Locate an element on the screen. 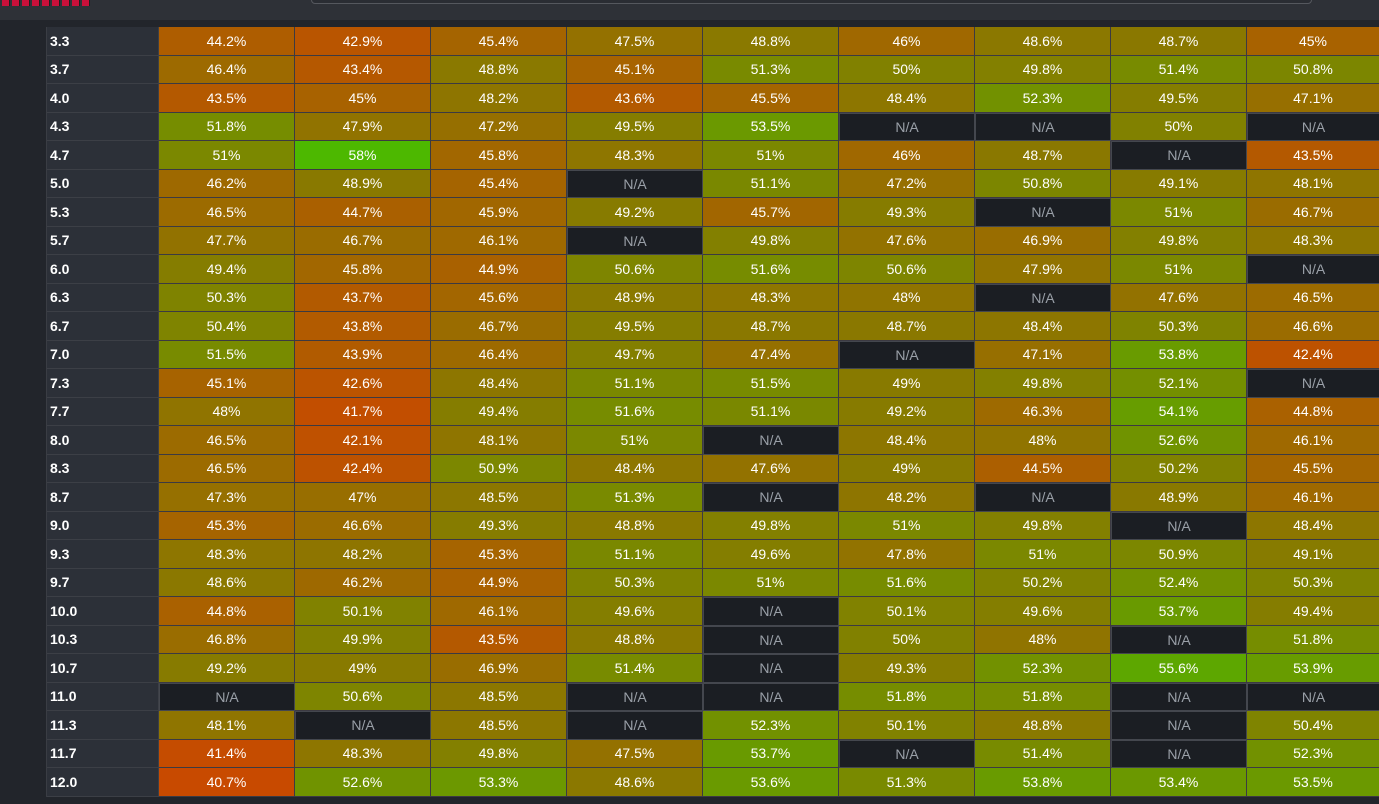  table-row: 11.0 N/A 50.6% 48.5% N/A N/A 51.8% 51.8% N/A N/A is located at coordinates (713, 696).